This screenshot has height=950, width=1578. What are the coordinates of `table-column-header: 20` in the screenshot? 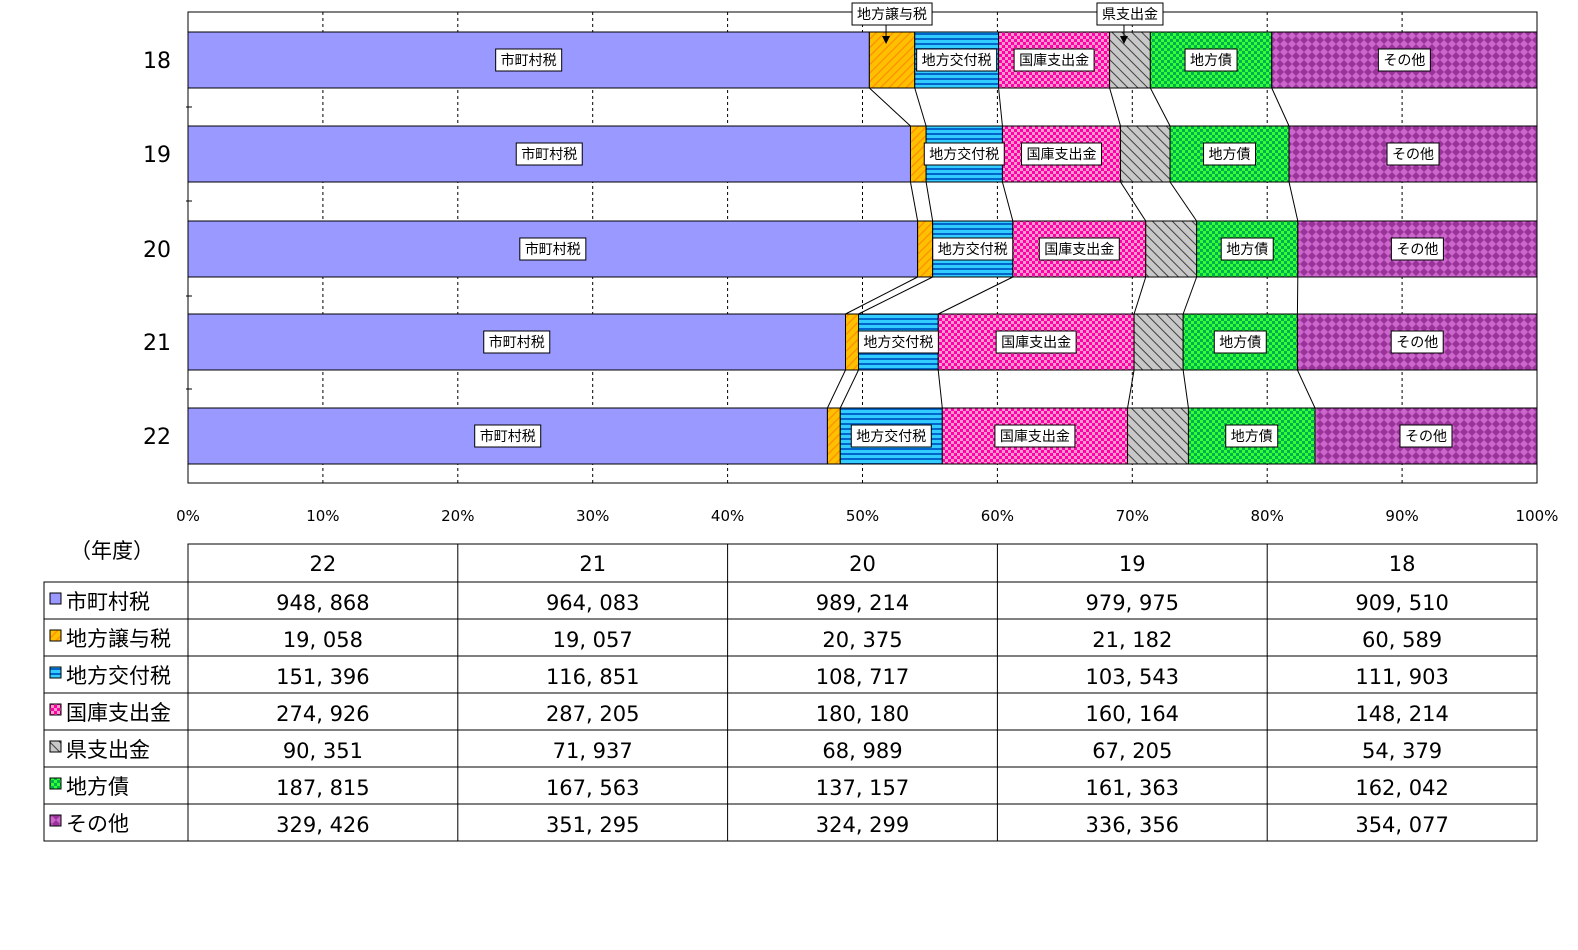 It's located at (862, 564).